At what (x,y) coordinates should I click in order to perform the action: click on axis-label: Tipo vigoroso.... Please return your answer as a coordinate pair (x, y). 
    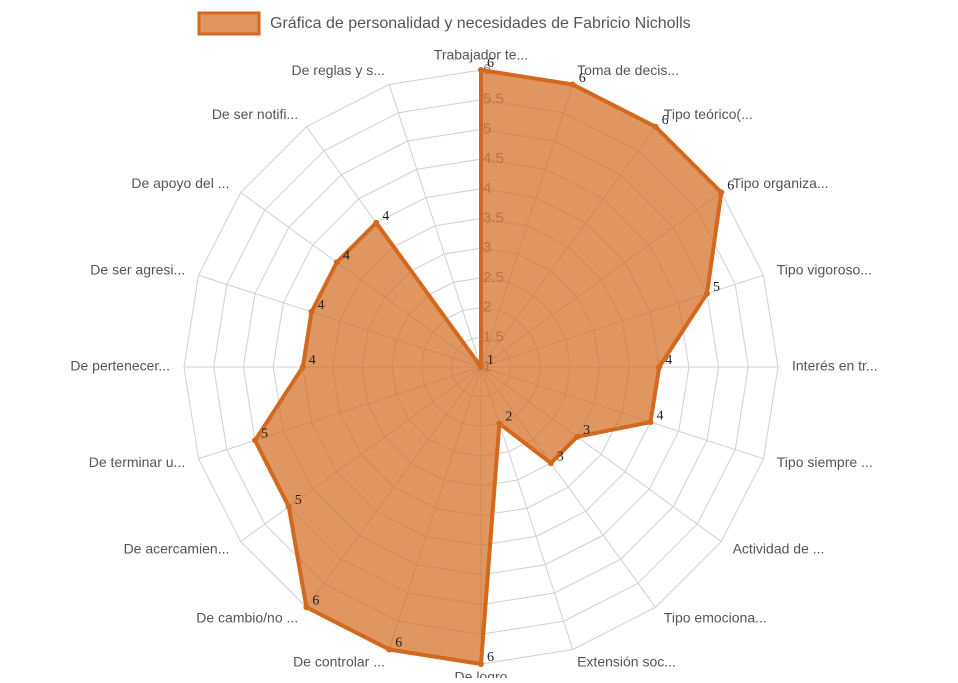
    Looking at the image, I should click on (824, 270).